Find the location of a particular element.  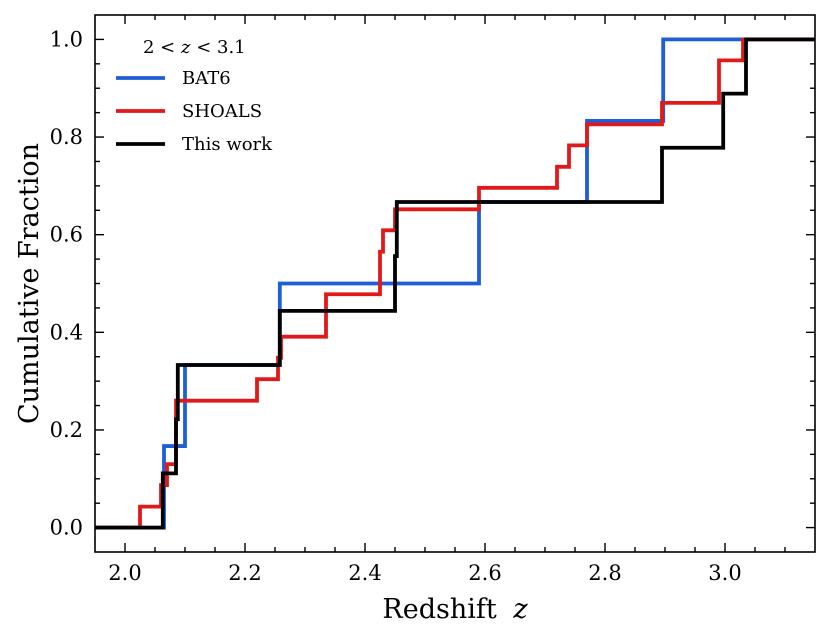

legend-title-part: < 3.1 is located at coordinates (217, 47).